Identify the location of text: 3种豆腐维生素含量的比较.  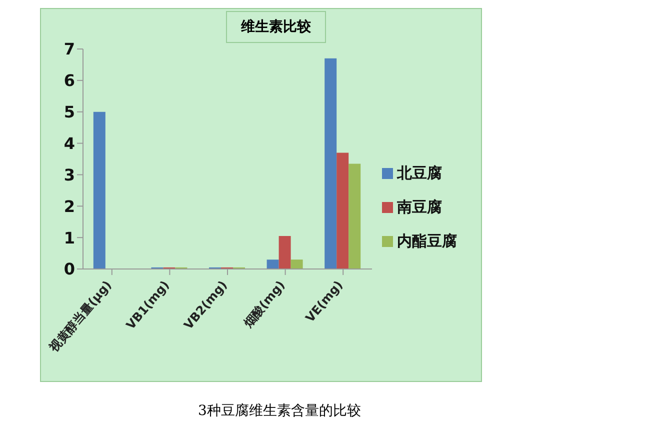
(280, 411).